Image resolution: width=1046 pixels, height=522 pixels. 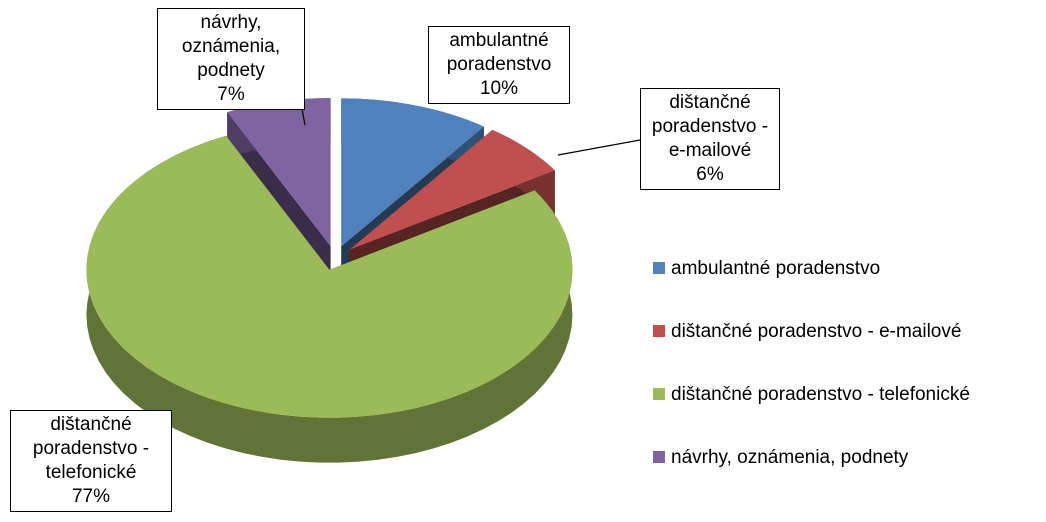 I want to click on data-label-box: dištančné poradenstvo - telefonické 77%, so click(x=91, y=461).